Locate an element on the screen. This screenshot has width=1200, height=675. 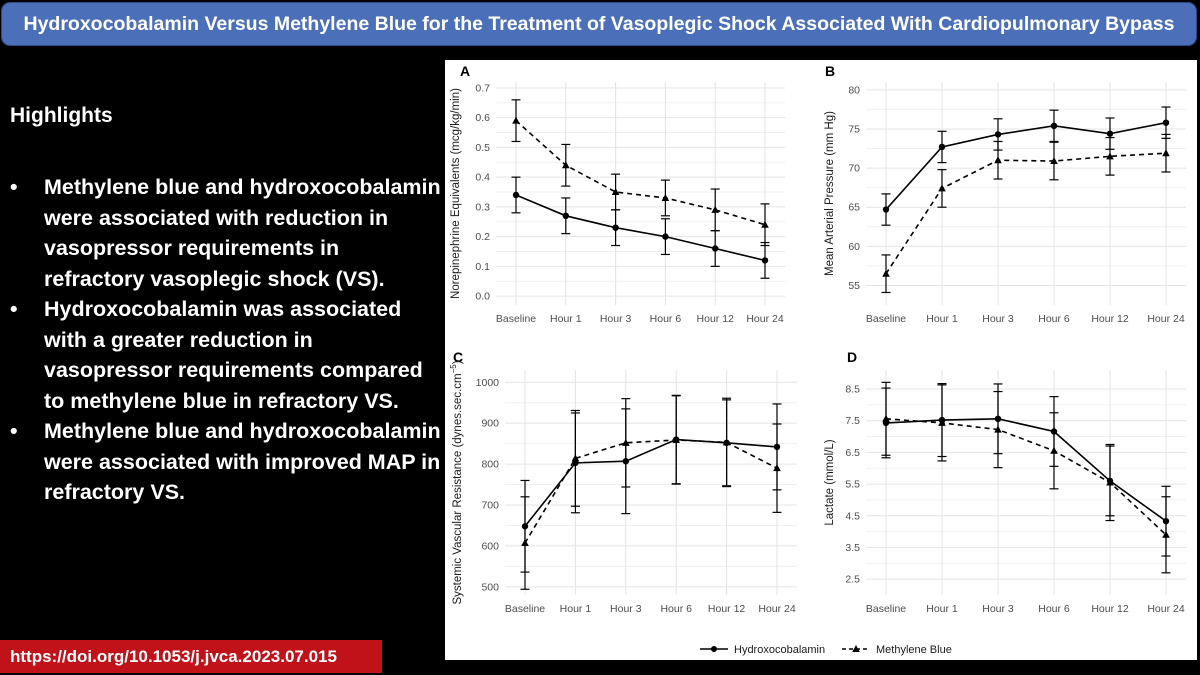
y-tick-label: 0.7 is located at coordinates (482, 88).